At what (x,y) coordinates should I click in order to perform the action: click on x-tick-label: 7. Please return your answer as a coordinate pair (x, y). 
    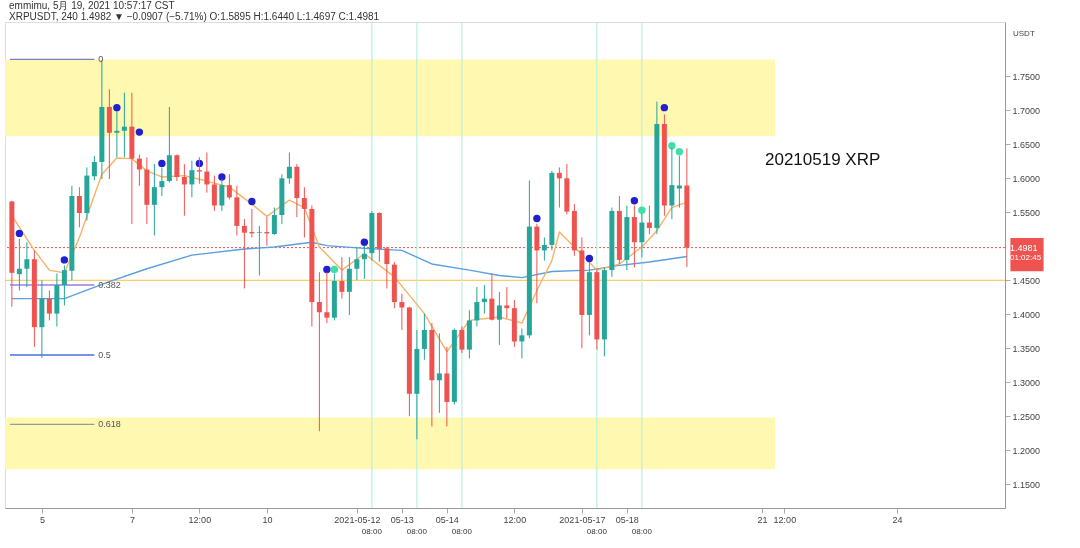
    Looking at the image, I should click on (132, 519).